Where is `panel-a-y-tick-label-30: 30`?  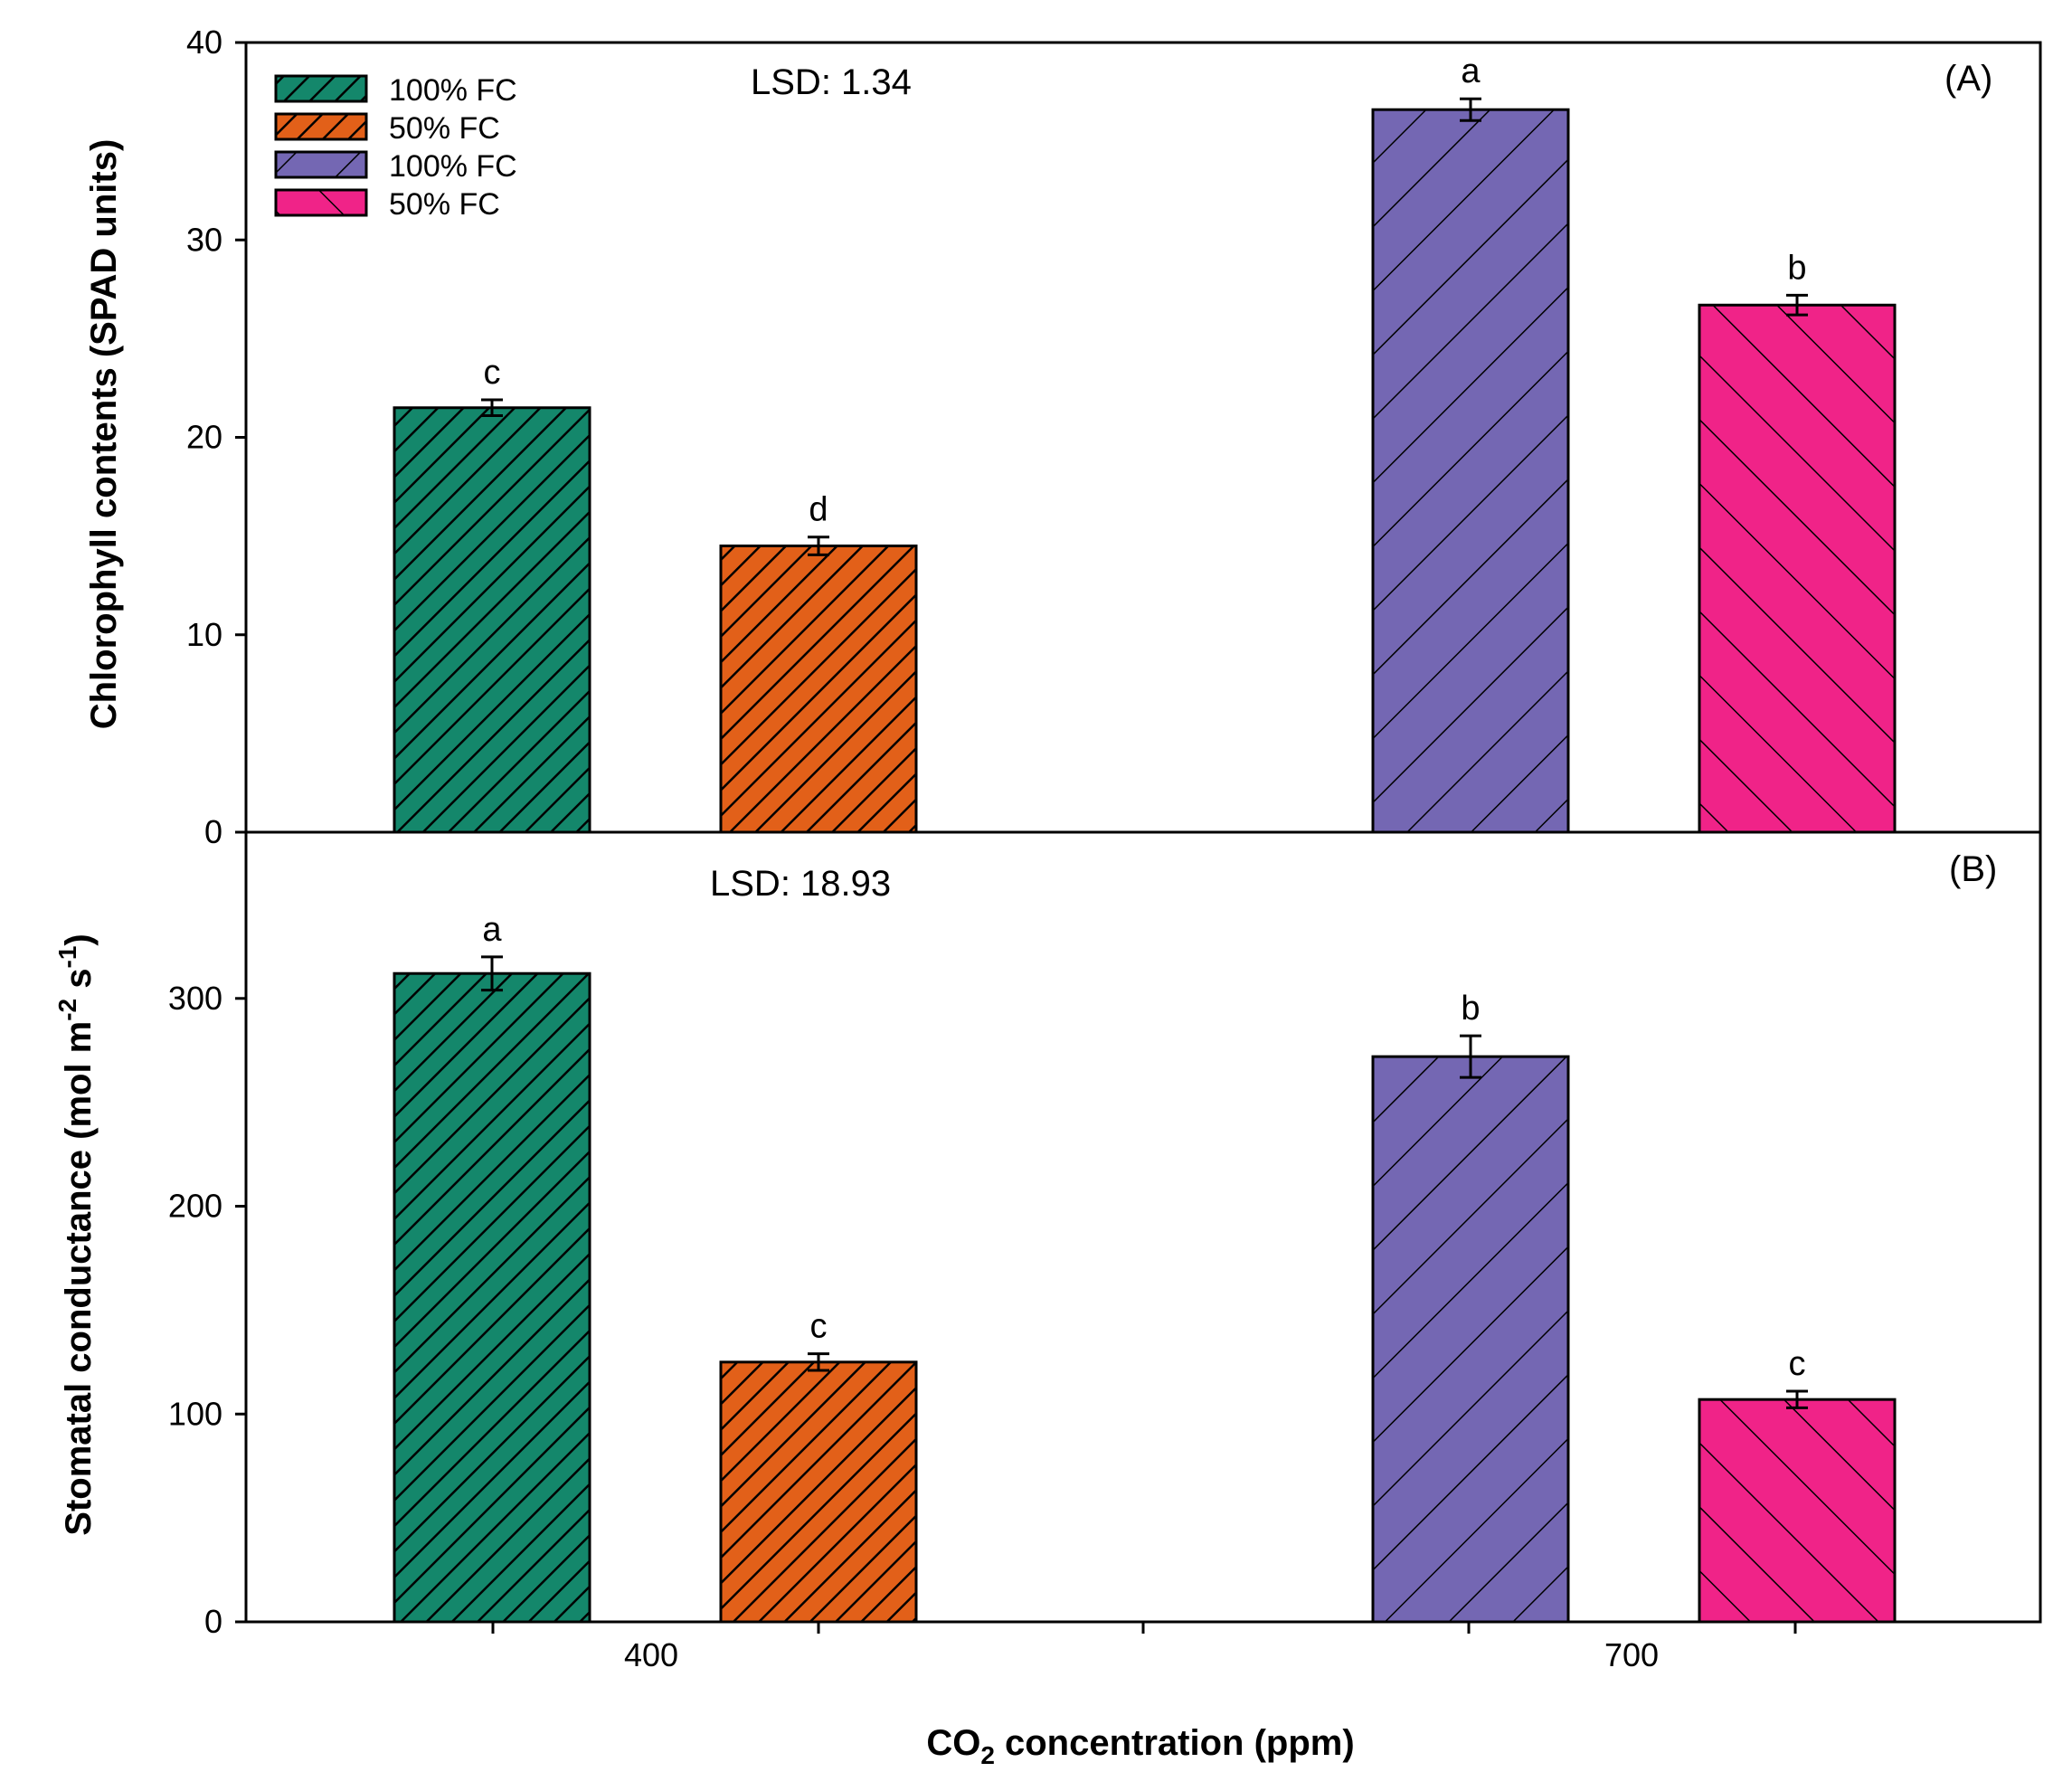 panel-a-y-tick-label-30: 30 is located at coordinates (204, 239).